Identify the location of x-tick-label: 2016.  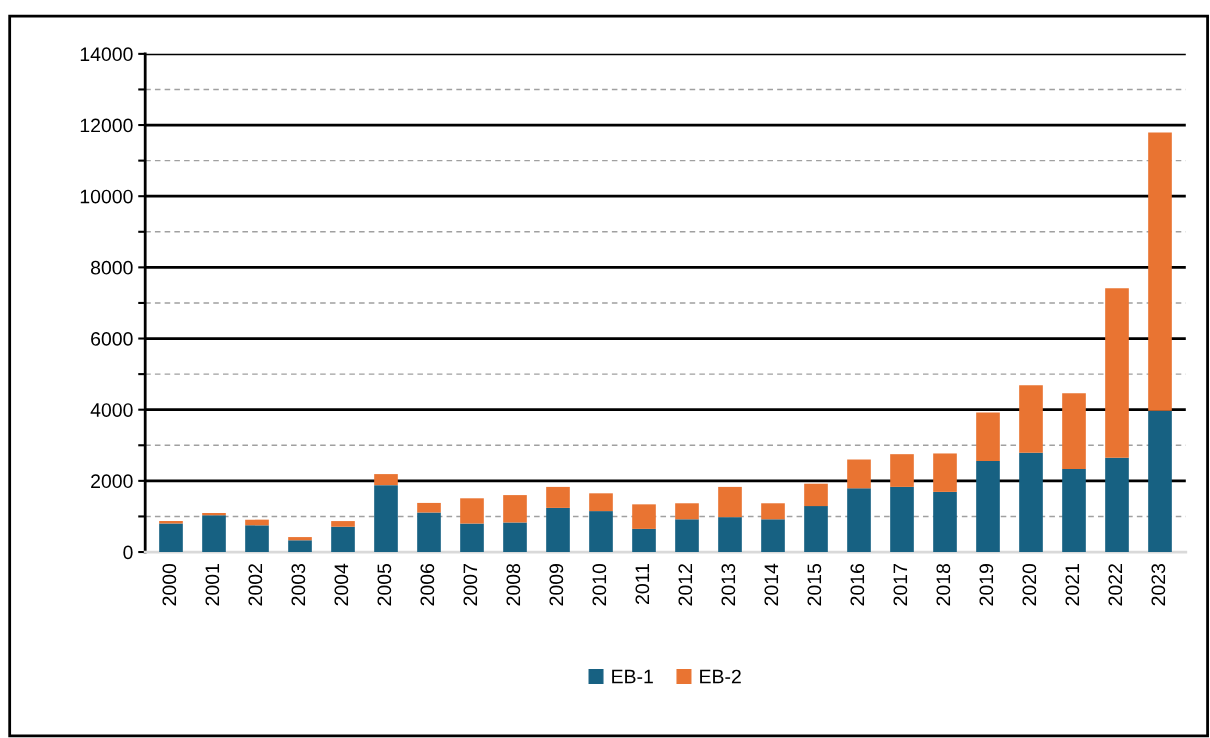
(857, 584).